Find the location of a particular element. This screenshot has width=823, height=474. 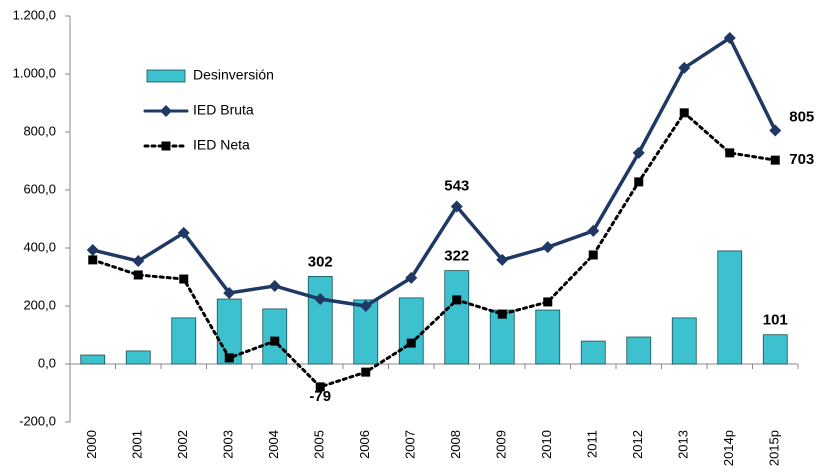

data-label: 703 is located at coordinates (801, 159).